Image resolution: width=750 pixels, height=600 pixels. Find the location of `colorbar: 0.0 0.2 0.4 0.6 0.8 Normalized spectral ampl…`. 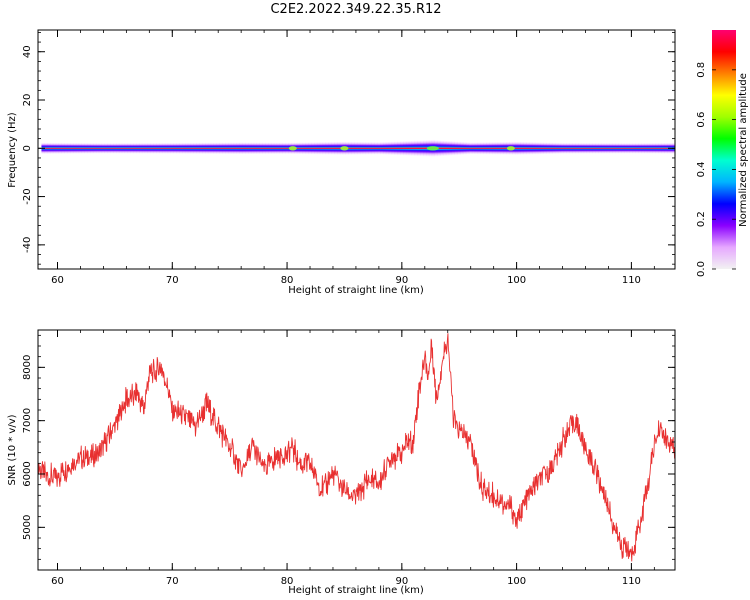

colorbar: 0.0 0.2 0.4 0.6 0.8 Normalized spectral ampl… is located at coordinates (722, 153).